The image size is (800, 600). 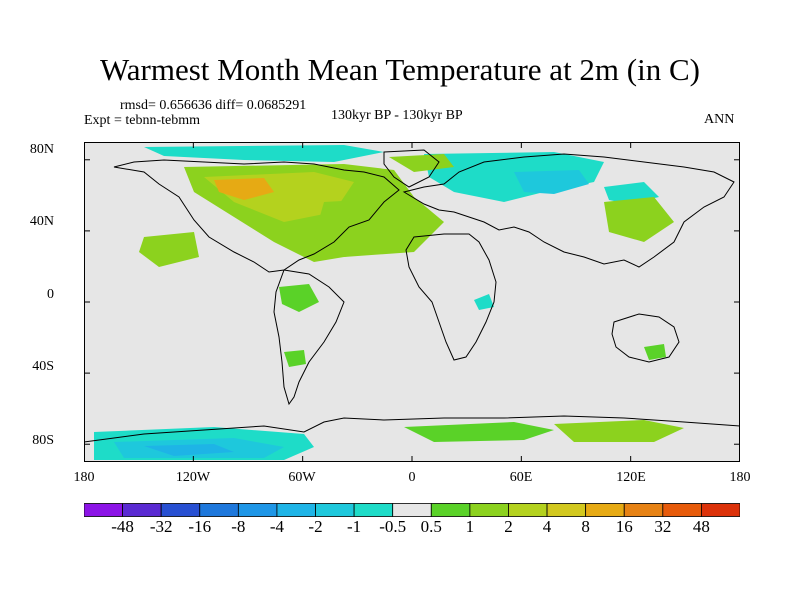 I want to click on season-label: ANN, so click(x=719, y=119).